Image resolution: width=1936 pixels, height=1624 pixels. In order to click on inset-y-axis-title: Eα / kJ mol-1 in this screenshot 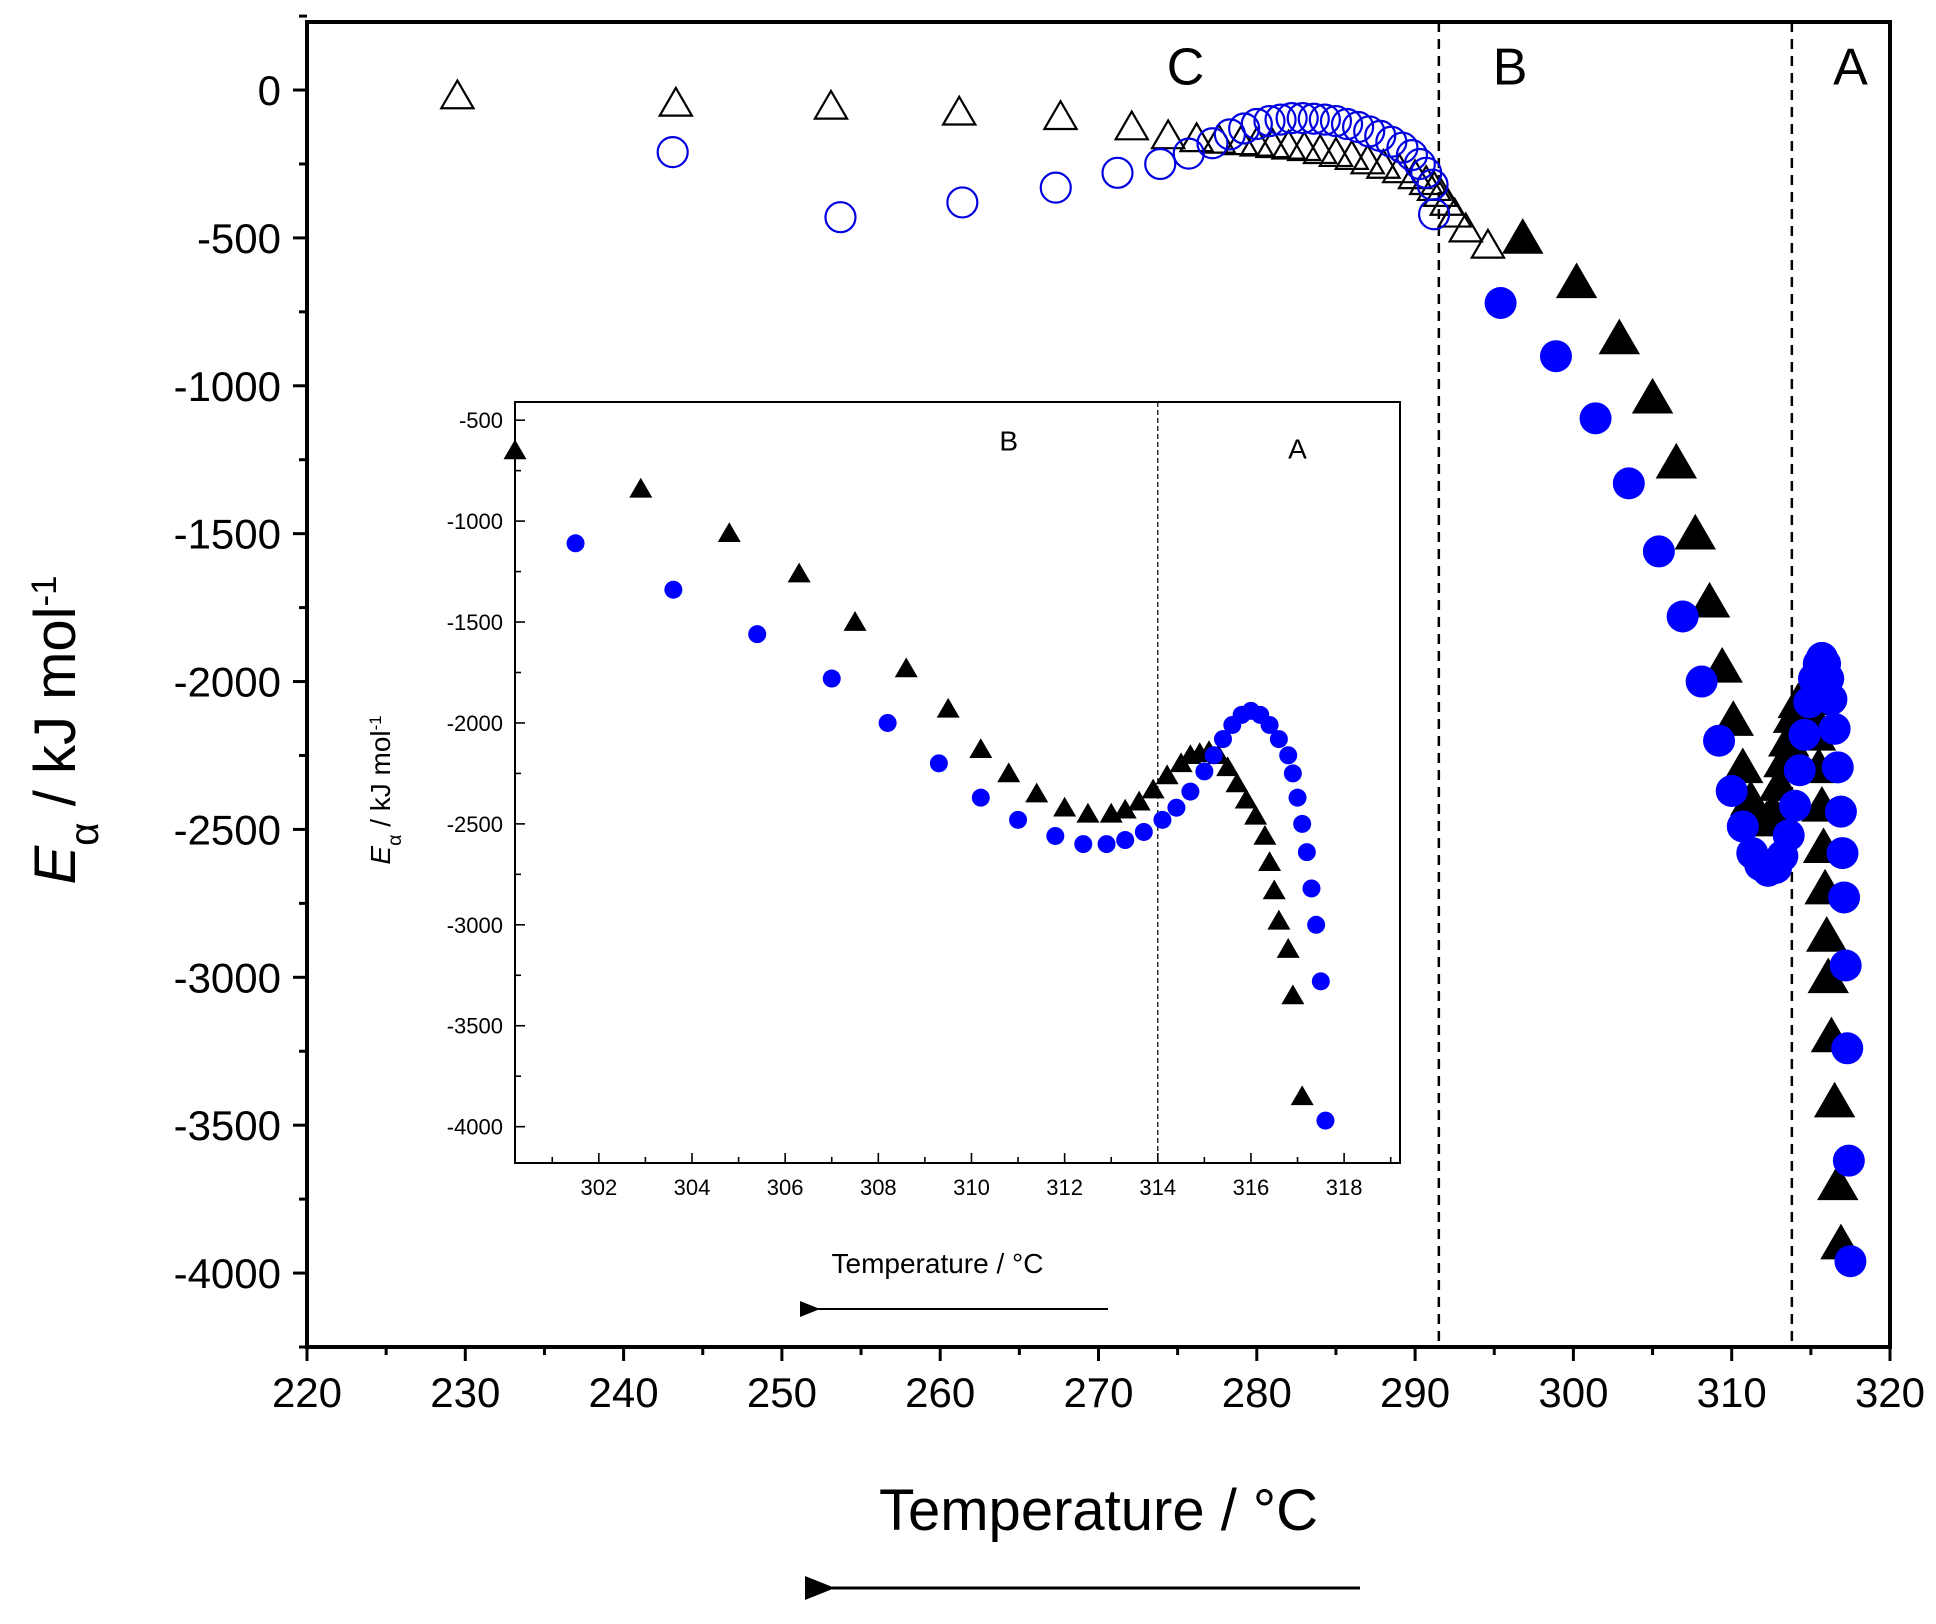, I will do `click(385, 789)`.